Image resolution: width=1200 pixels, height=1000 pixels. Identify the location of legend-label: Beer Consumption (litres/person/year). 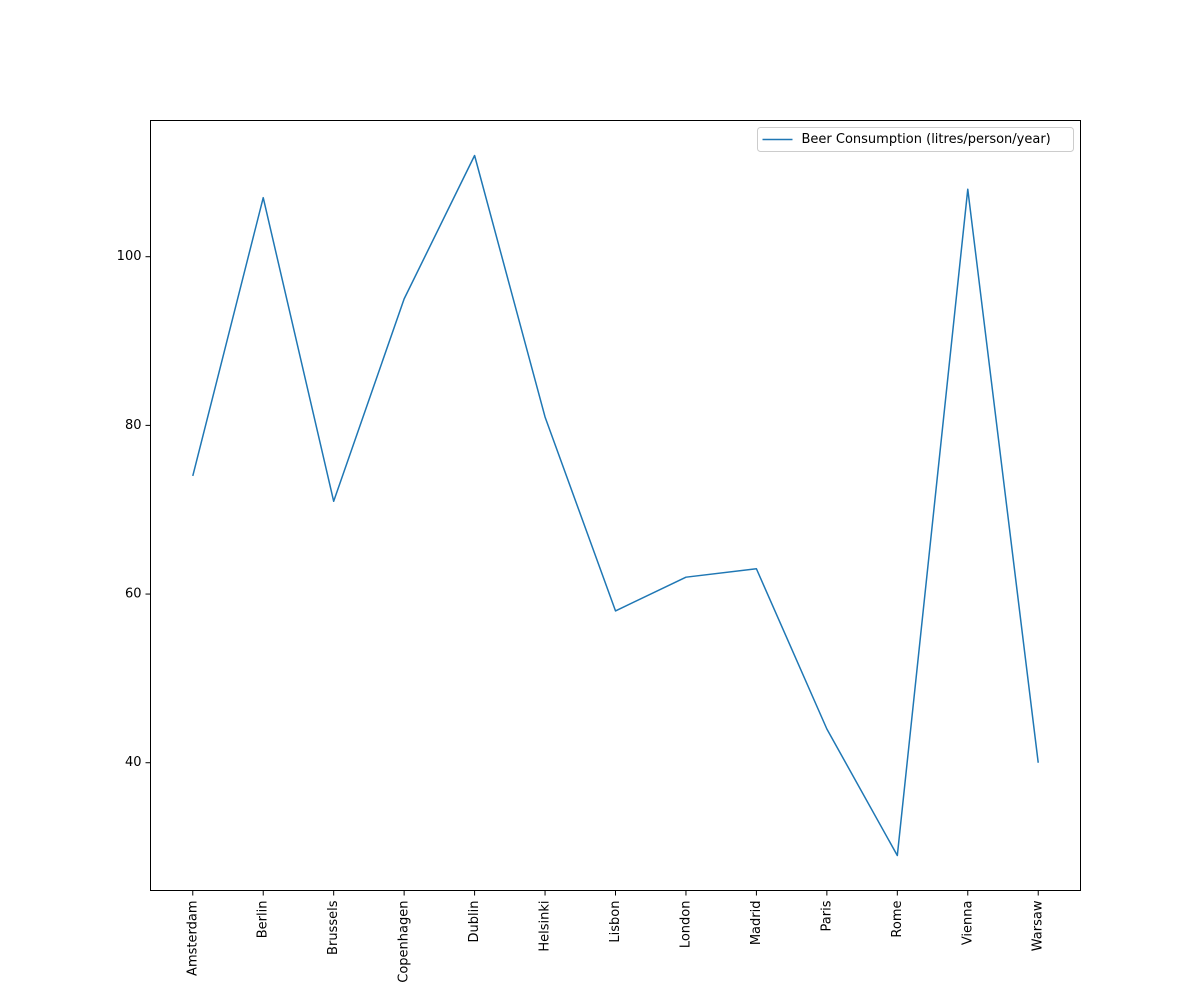
(926, 139).